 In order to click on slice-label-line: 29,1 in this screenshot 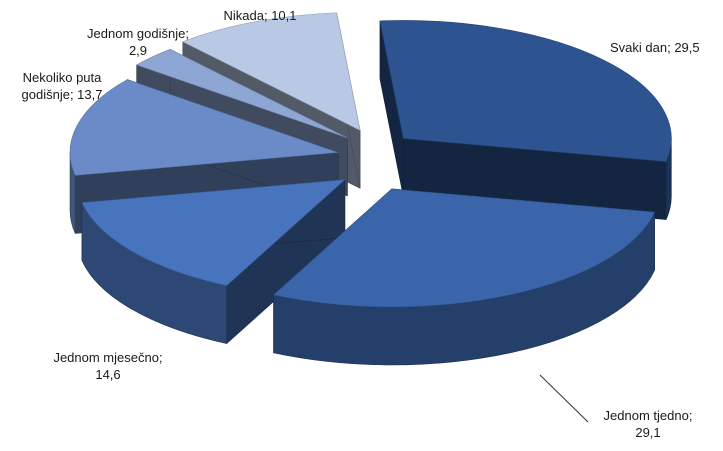, I will do `click(647, 432)`.